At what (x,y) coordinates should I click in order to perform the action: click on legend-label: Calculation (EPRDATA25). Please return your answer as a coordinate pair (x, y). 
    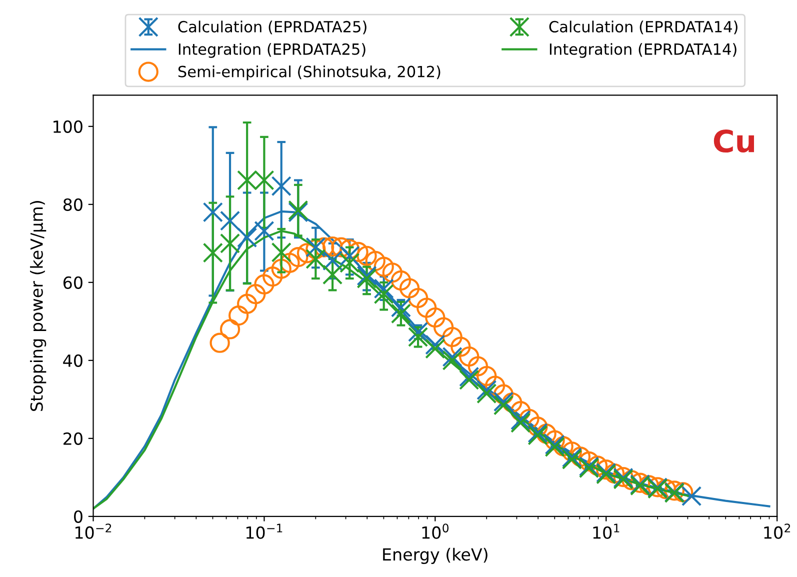
    Looking at the image, I should click on (272, 27).